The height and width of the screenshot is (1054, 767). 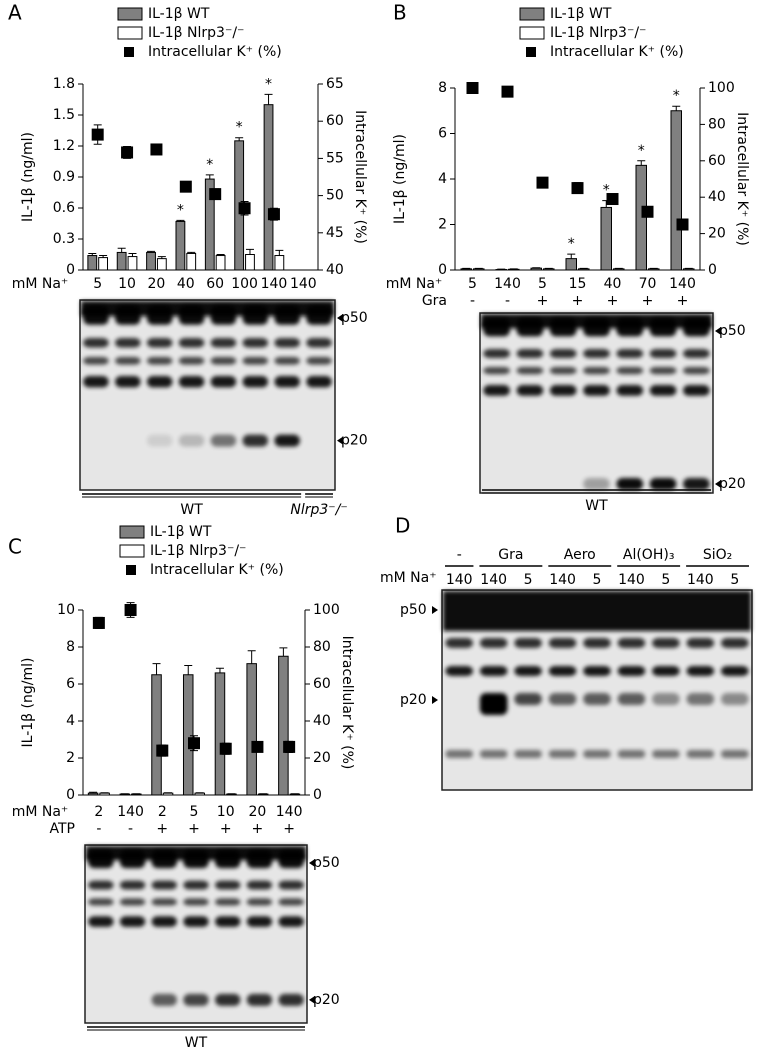 I want to click on x-tick-label: 60, so click(x=215, y=284).